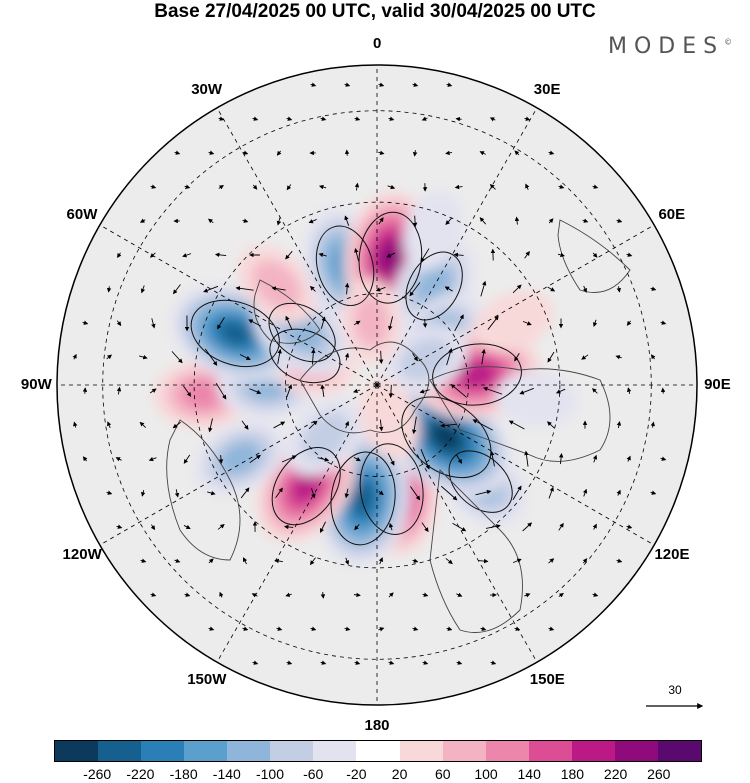 The height and width of the screenshot is (783, 750). What do you see at coordinates (666, 46) in the screenshot?
I see `brand-text: MODES` at bounding box center [666, 46].